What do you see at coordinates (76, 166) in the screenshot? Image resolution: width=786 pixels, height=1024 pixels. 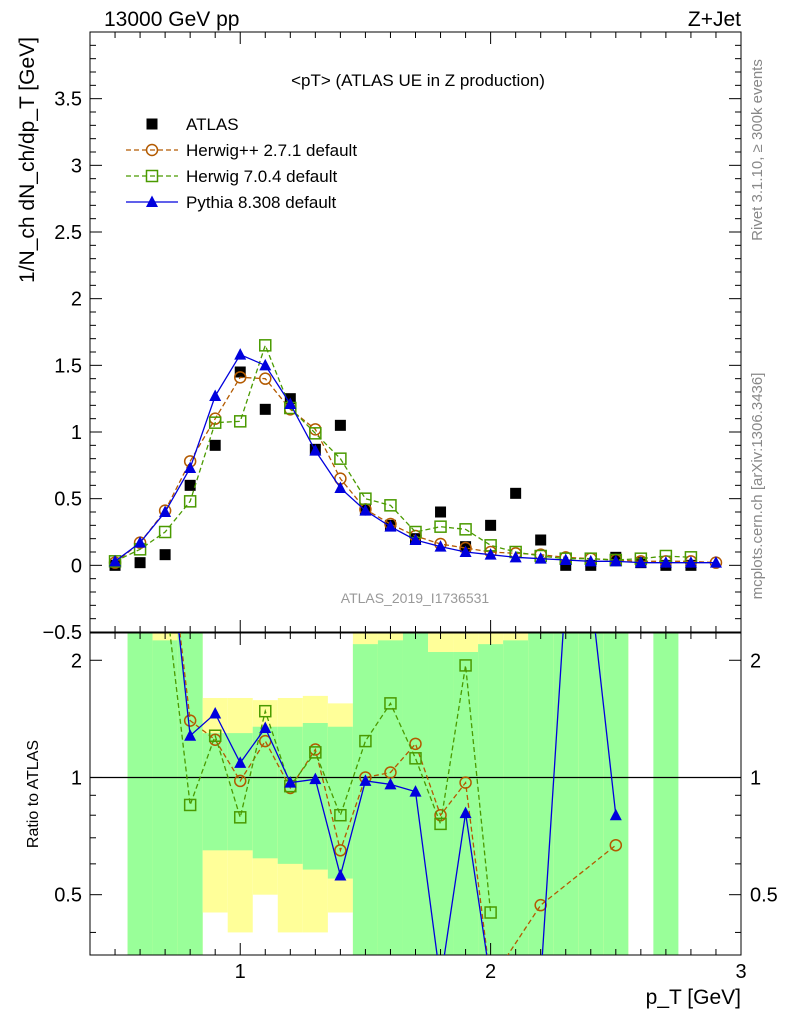 I see `main-y-tick-label: 3` at bounding box center [76, 166].